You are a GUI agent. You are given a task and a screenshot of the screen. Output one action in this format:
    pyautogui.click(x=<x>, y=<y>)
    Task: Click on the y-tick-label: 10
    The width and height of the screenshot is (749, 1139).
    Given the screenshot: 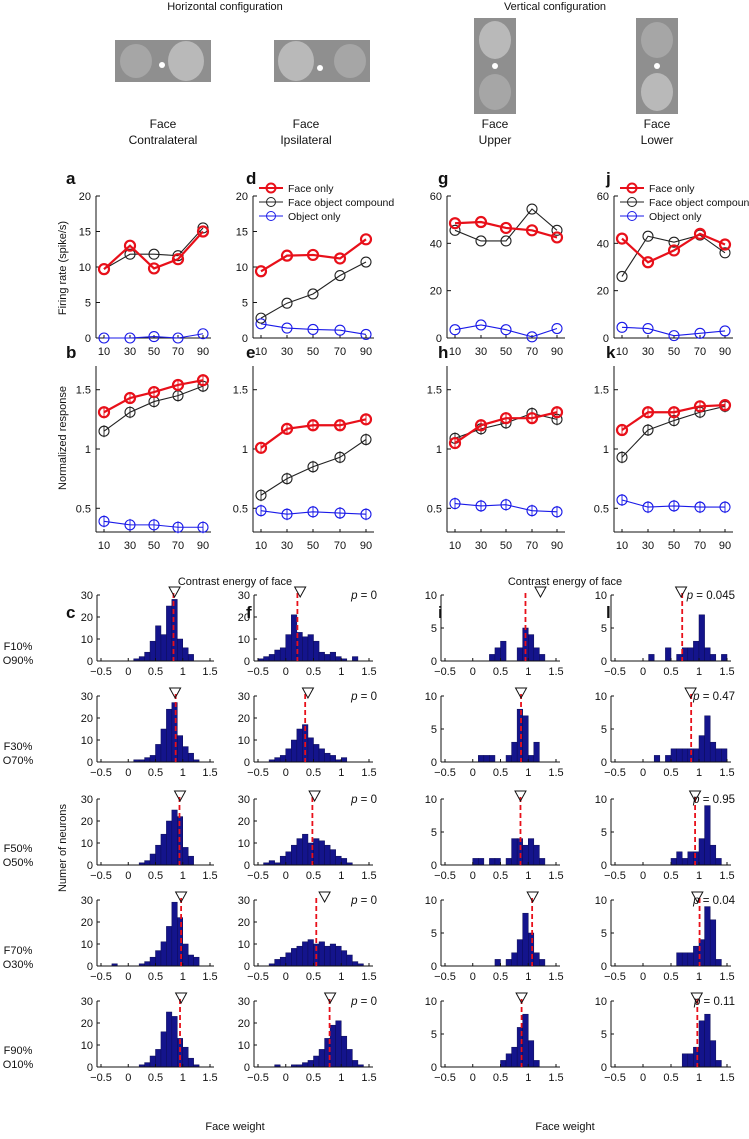 What is the action you would take?
    pyautogui.click(x=242, y=268)
    